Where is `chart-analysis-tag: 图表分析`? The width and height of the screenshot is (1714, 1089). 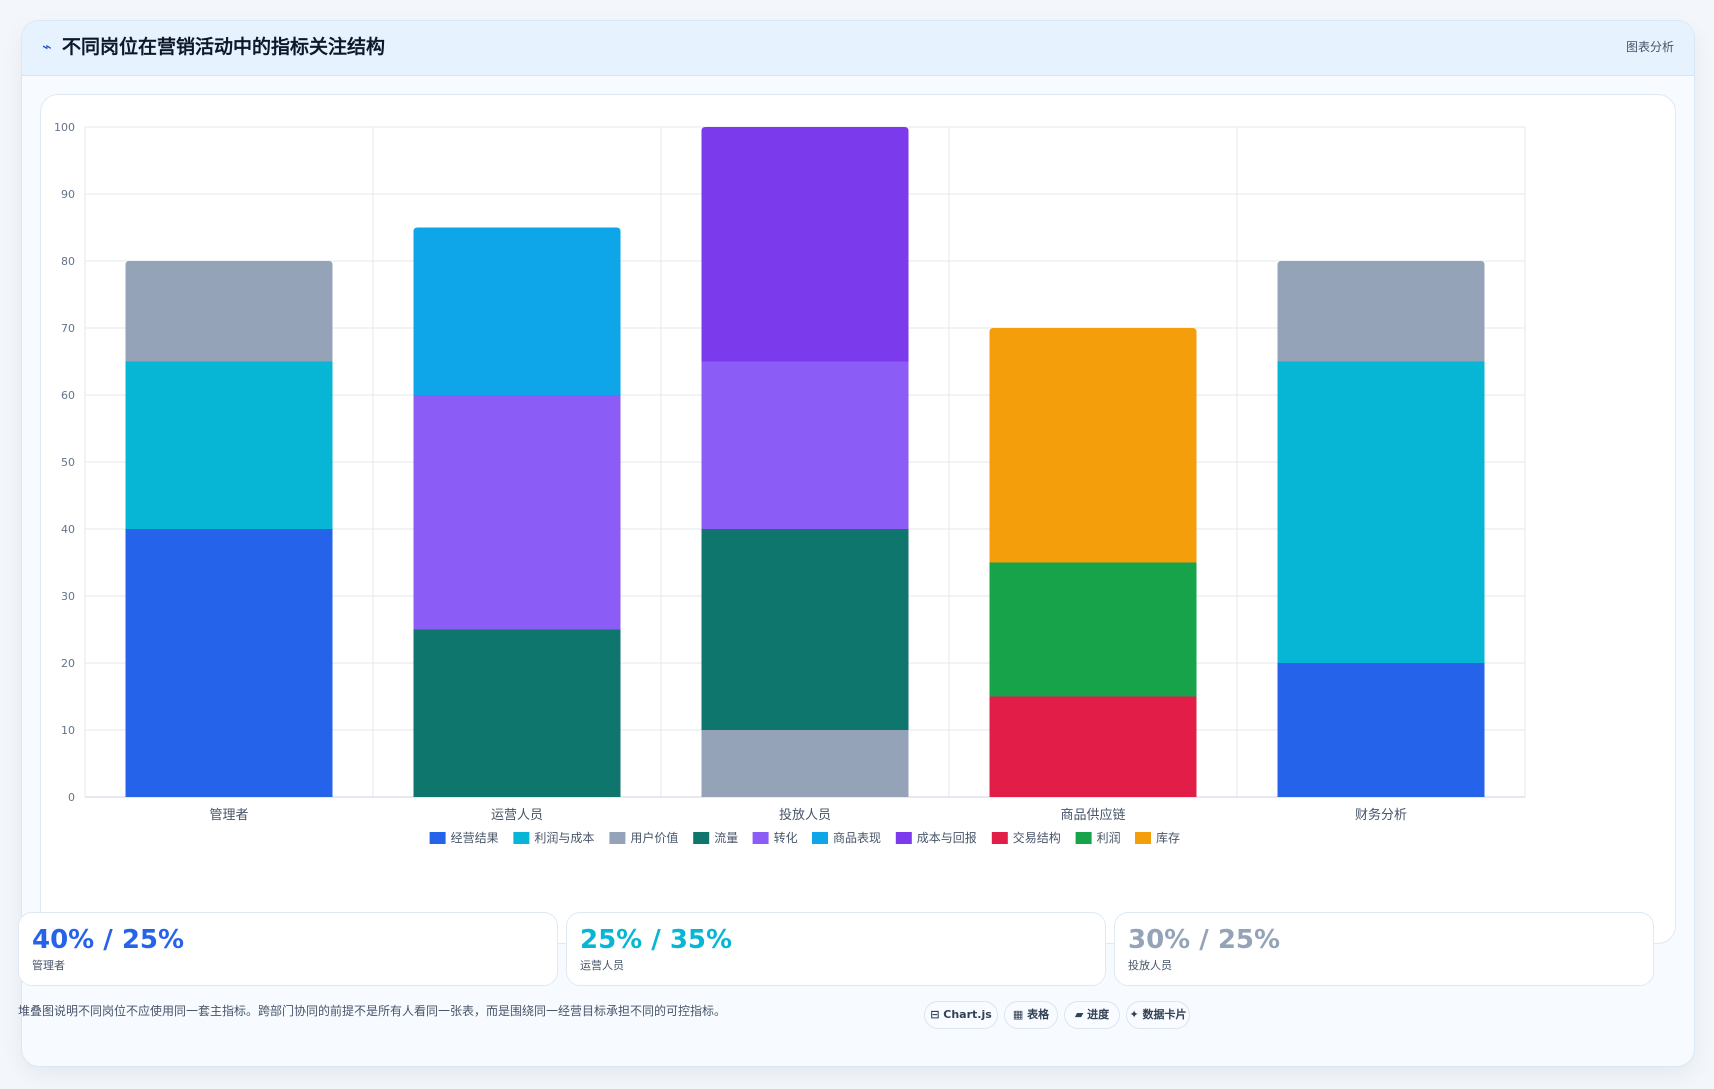
chart-analysis-tag: 图表分析 is located at coordinates (1649, 47).